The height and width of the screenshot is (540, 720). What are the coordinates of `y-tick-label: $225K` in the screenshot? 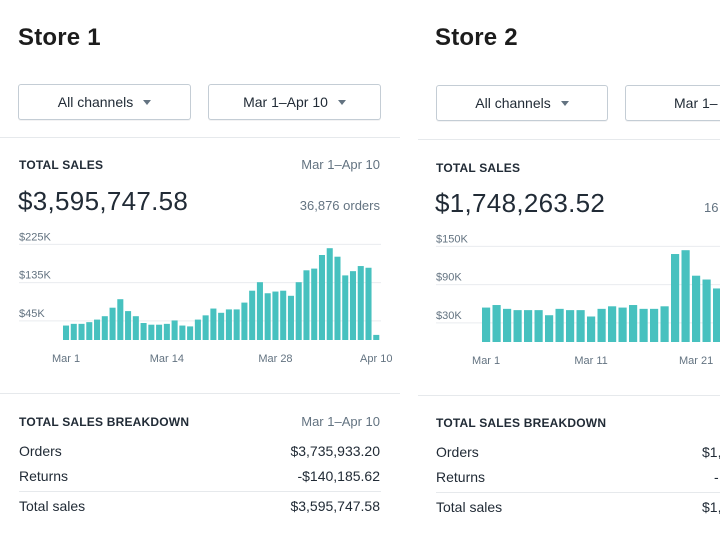 It's located at (35, 237).